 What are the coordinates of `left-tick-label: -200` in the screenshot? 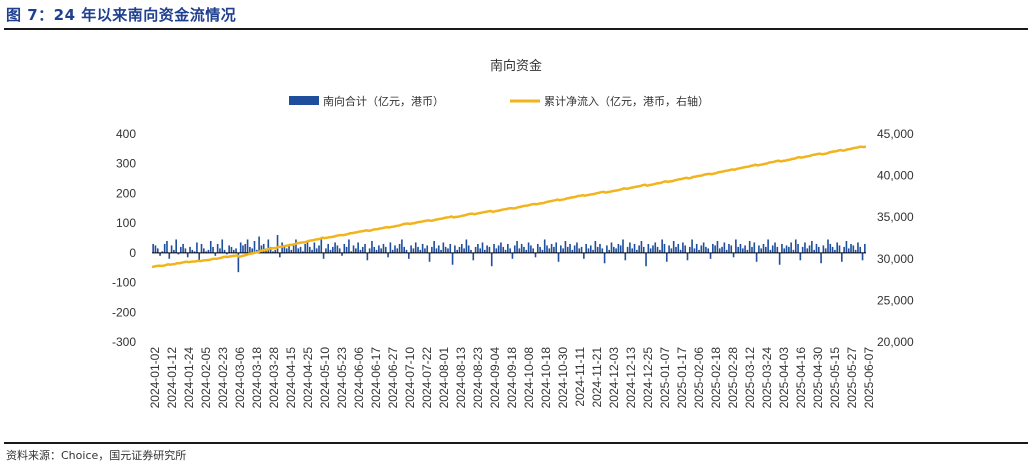 It's located at (124, 312).